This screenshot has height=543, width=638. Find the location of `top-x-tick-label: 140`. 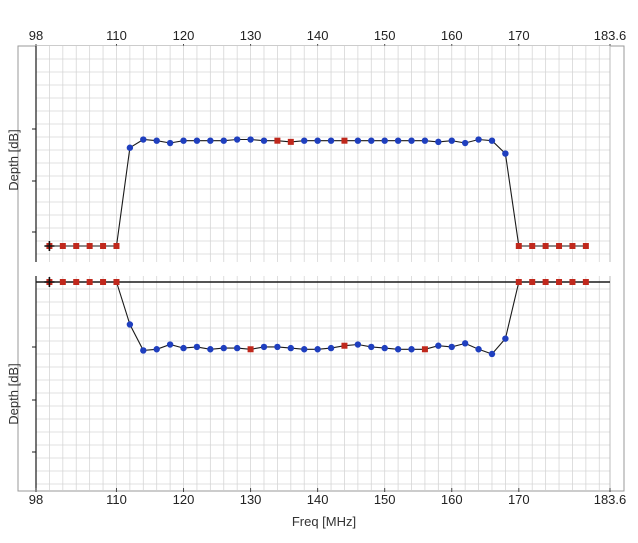

top-x-tick-label: 140 is located at coordinates (318, 35).